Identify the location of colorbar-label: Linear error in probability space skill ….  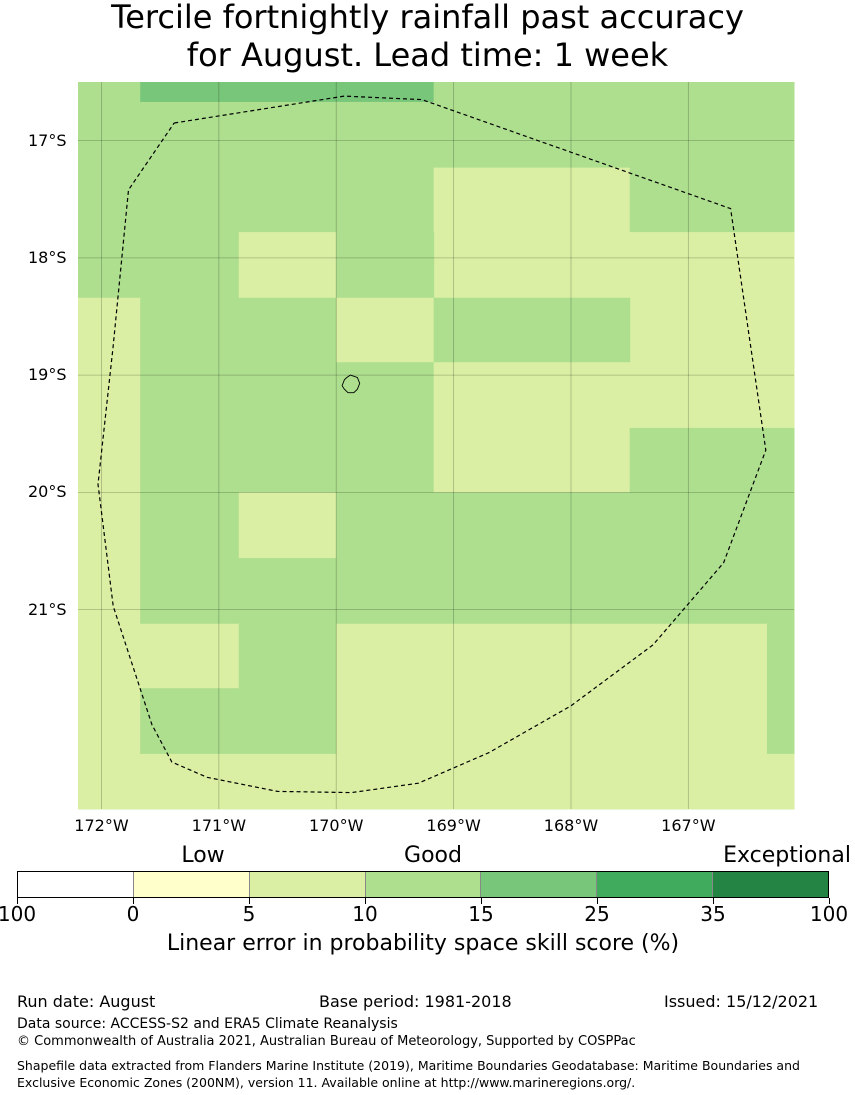
(423, 943).